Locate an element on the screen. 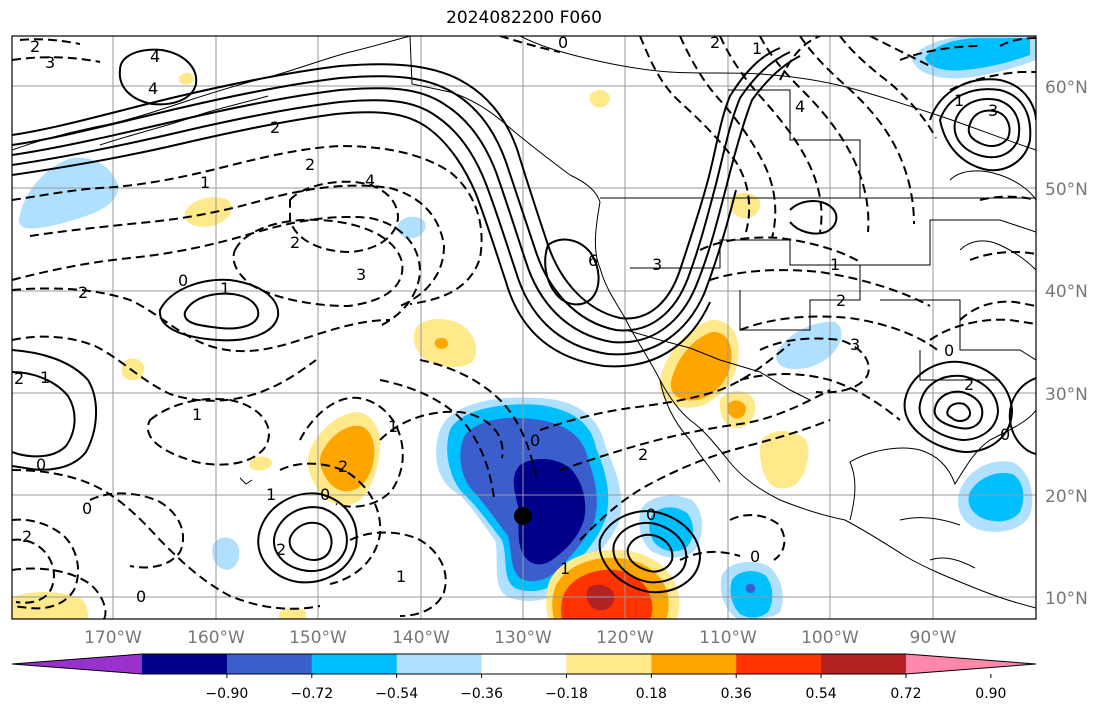  cyclone-center-marker is located at coordinates (523, 516).